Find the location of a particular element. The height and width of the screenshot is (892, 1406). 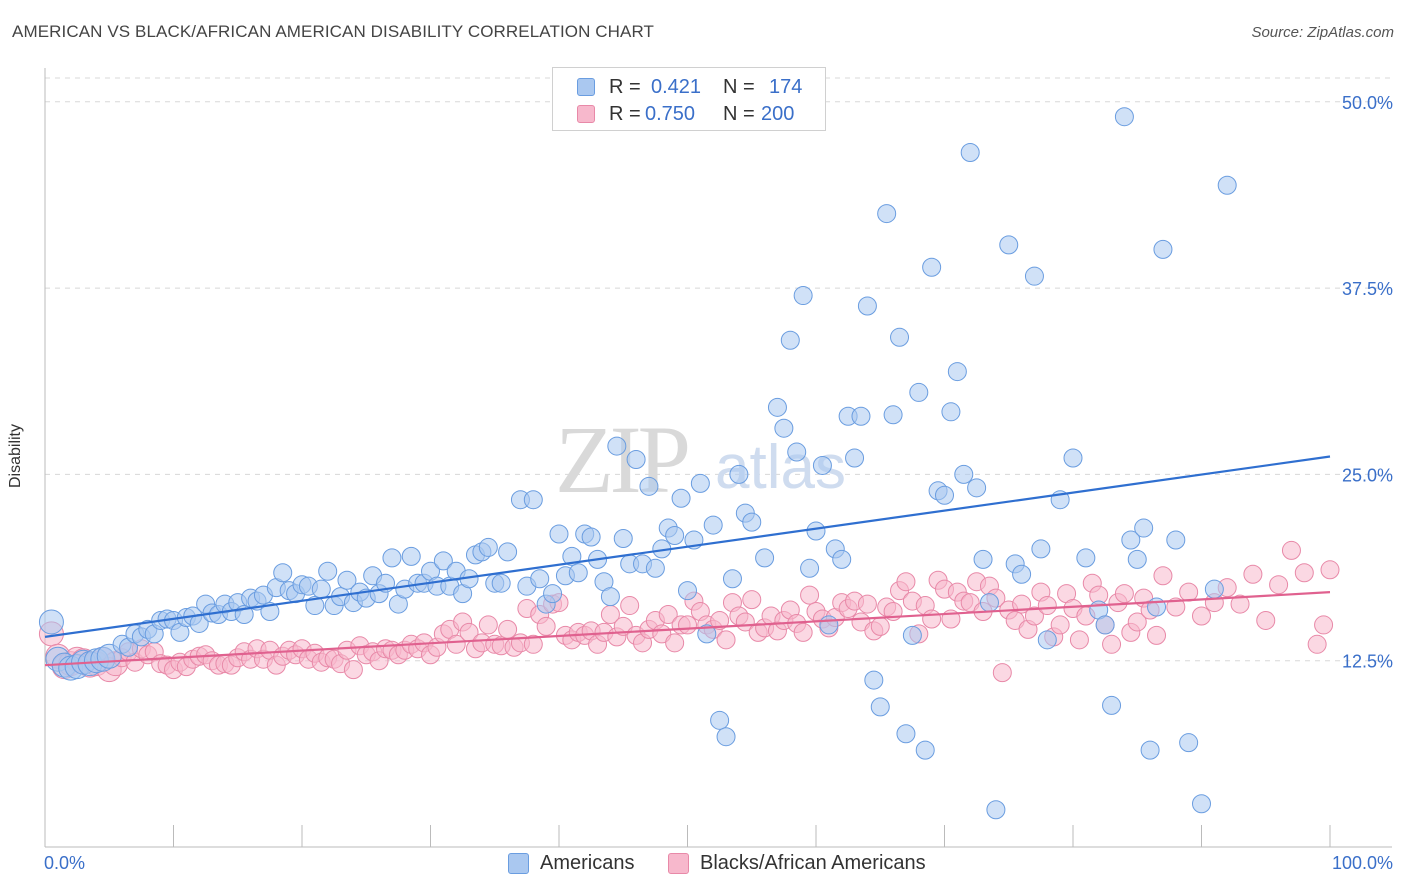

black-swatch is located at coordinates (678, 863).